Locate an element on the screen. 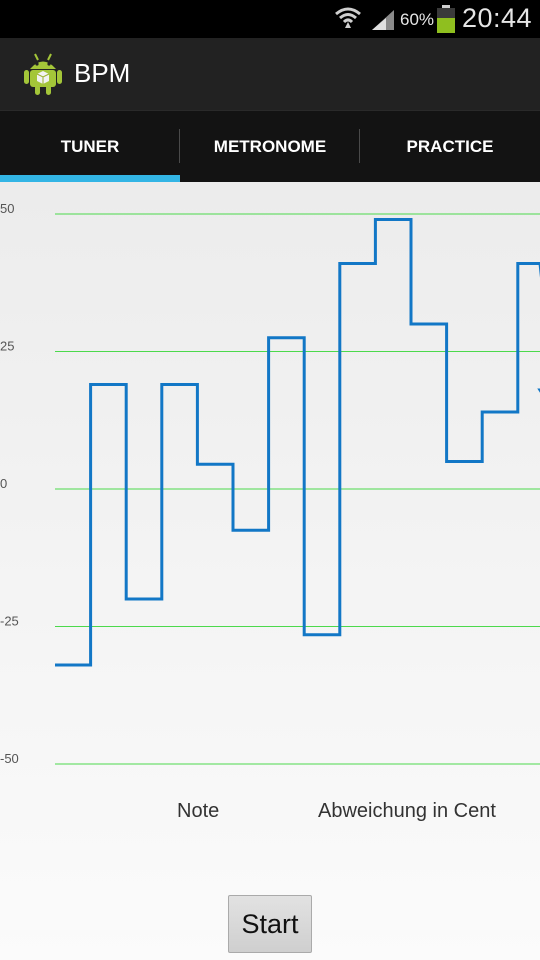 This screenshot has width=540, height=960. start-button: Start is located at coordinates (270, 924).